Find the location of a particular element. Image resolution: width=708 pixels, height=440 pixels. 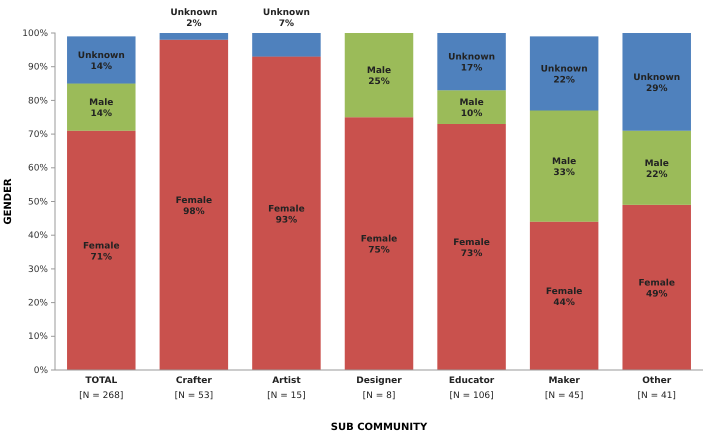

y-tick-label: 80% is located at coordinates (38, 101).